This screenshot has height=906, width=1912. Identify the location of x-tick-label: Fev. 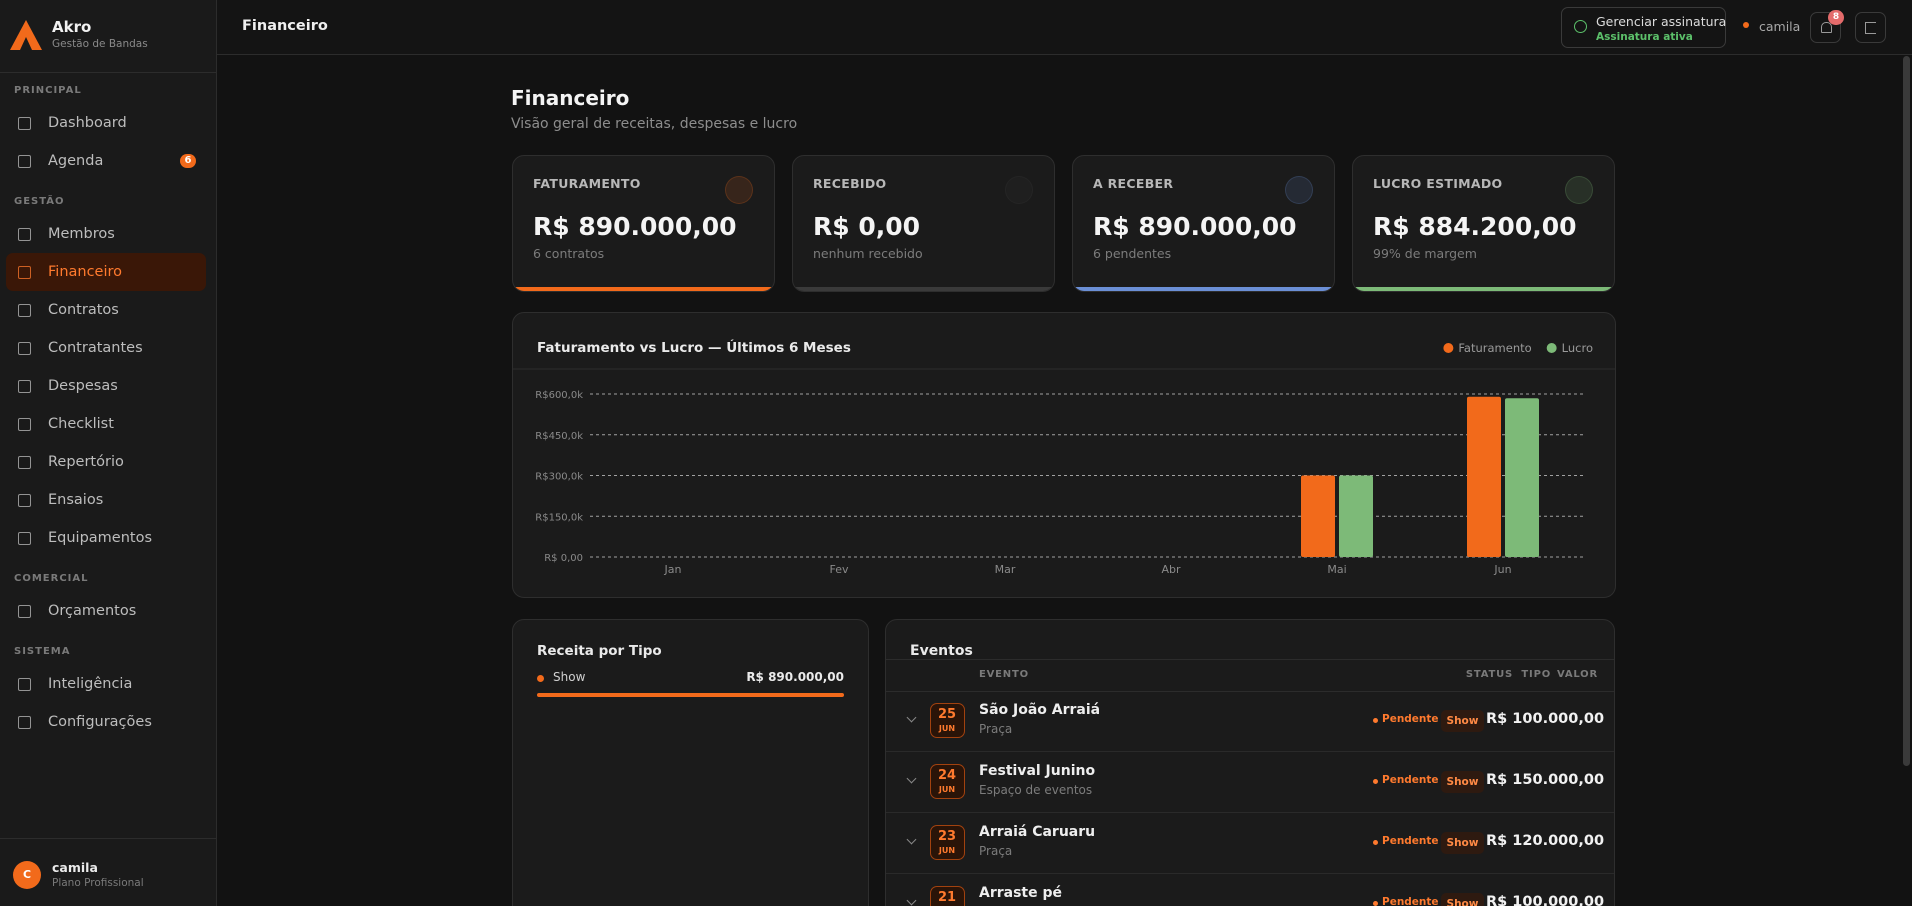
(838, 569).